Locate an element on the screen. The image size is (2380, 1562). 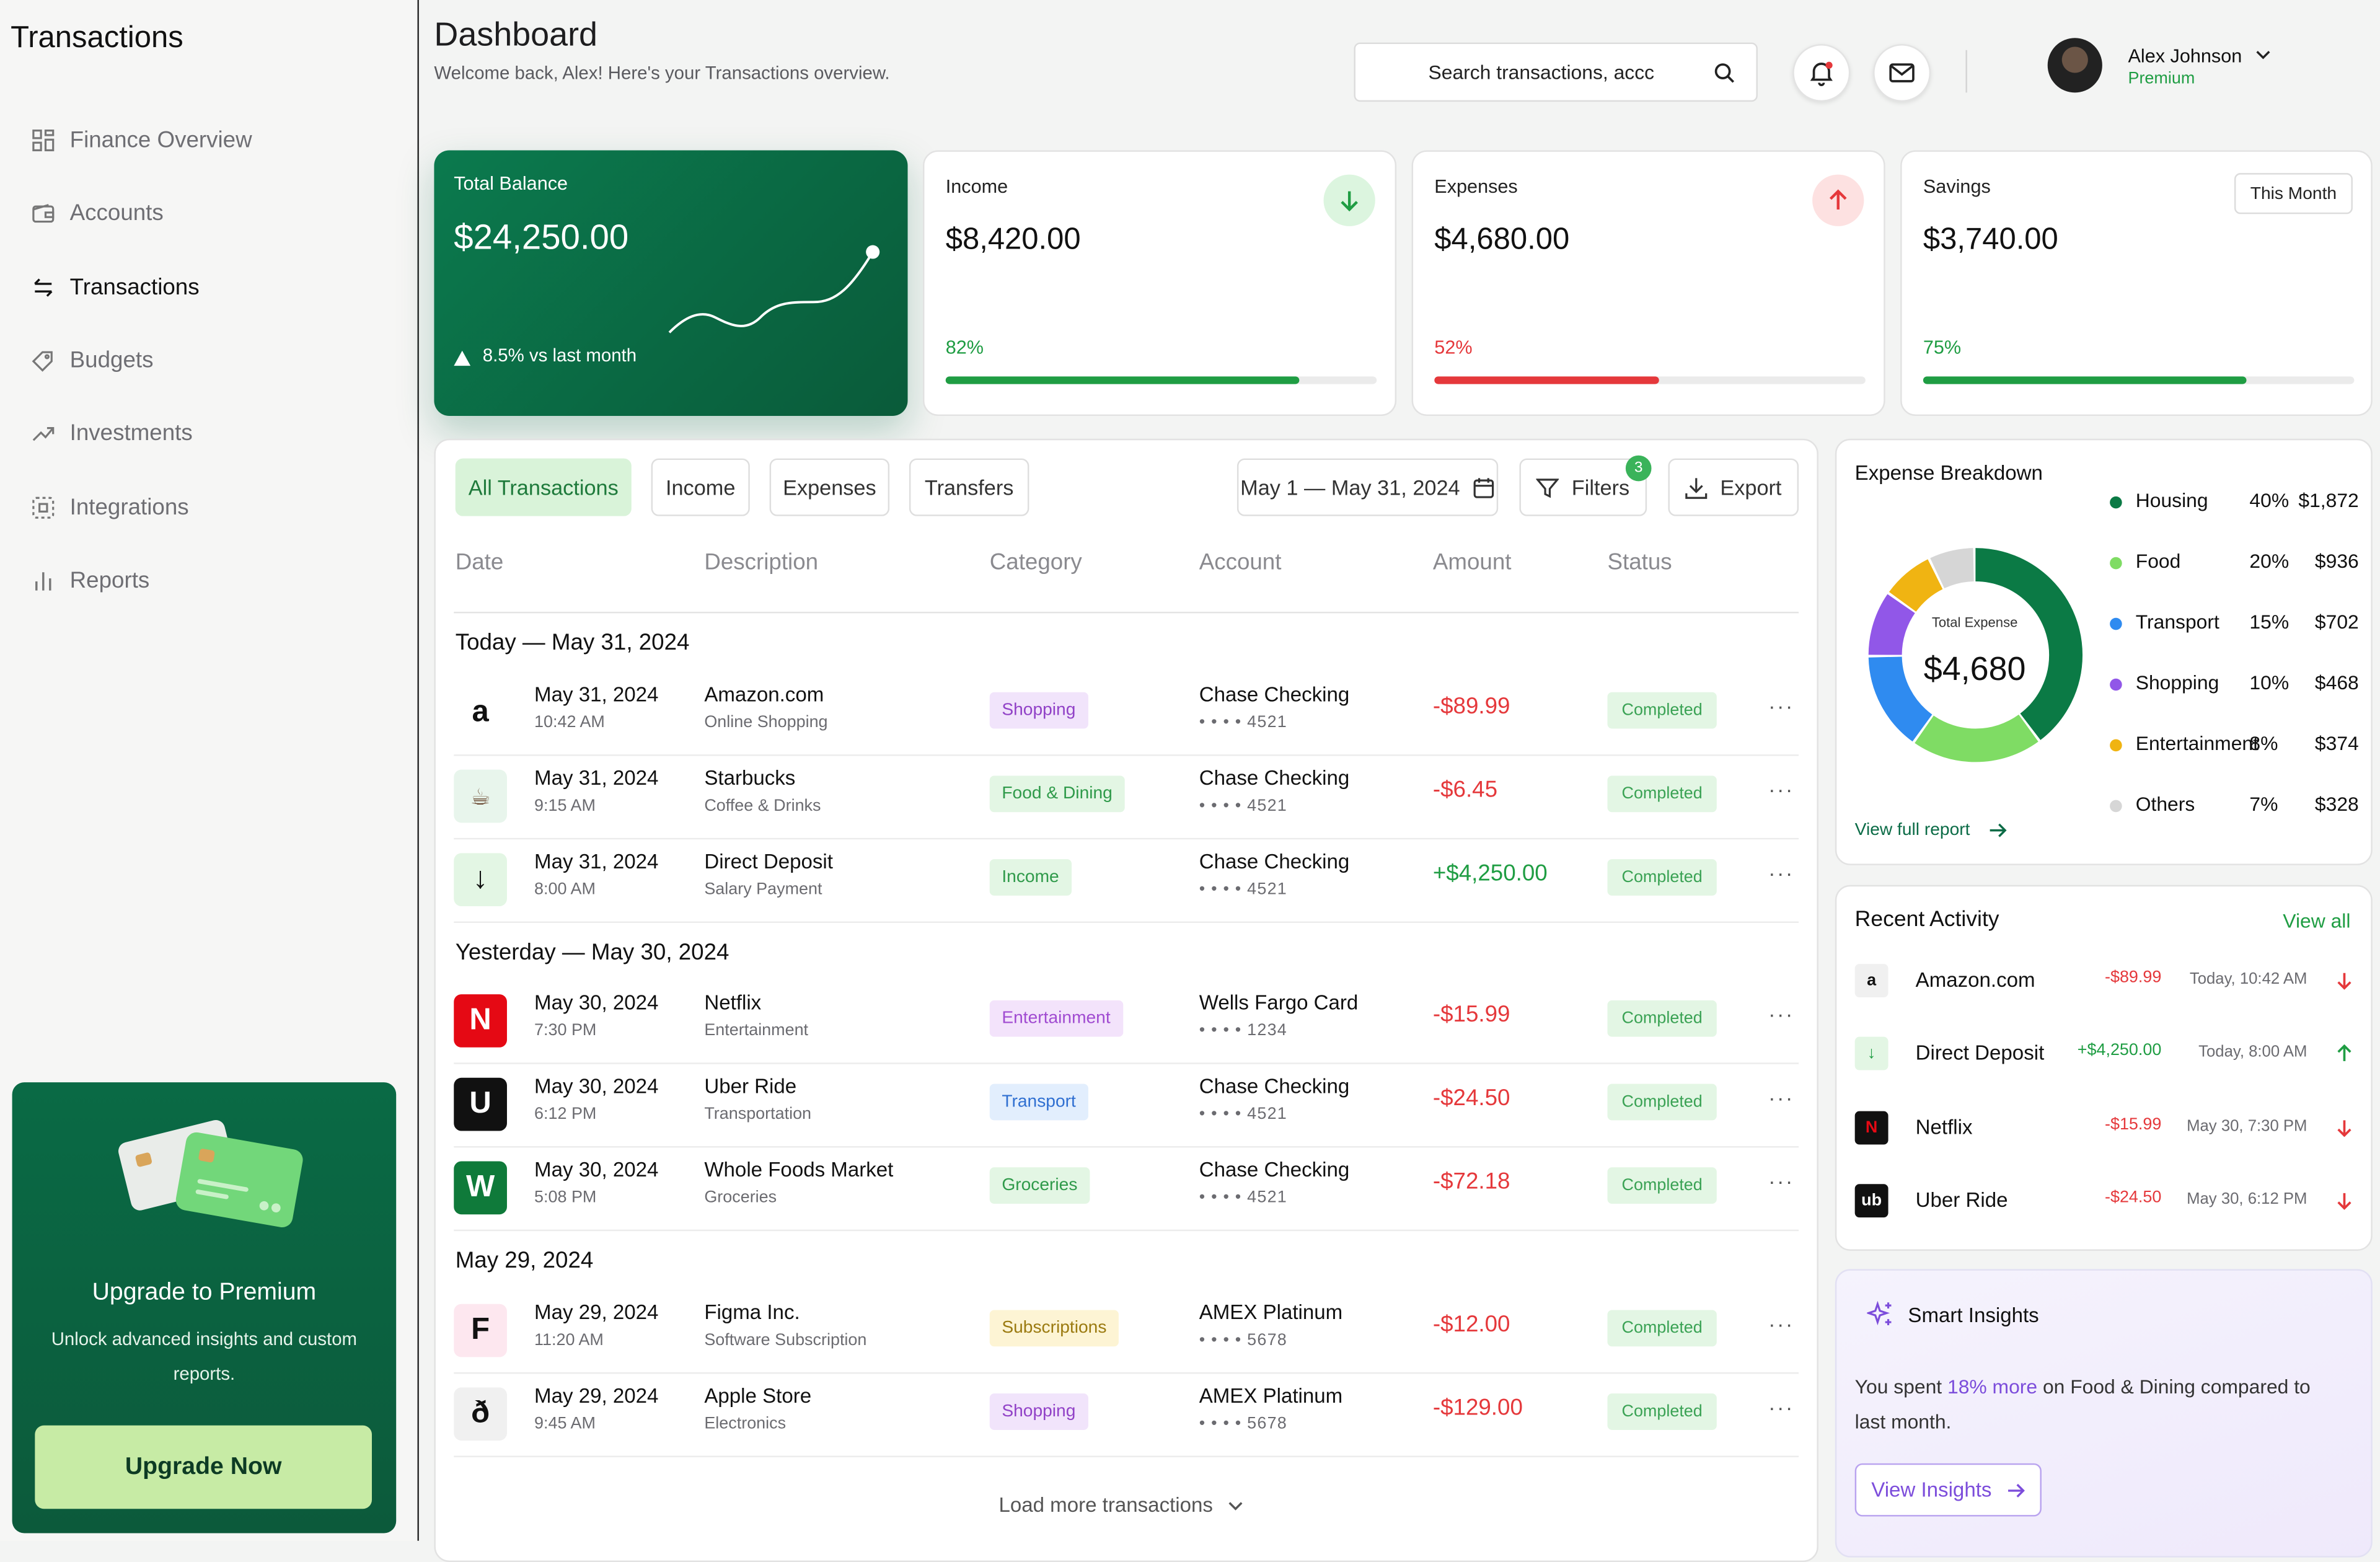
legend-name: Transport is located at coordinates (2177, 621).